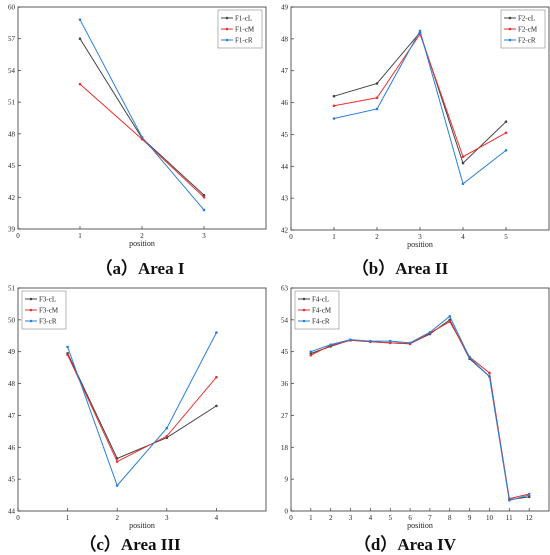 The image size is (550, 555). I want to click on legend: F1-cL F1-cM F1-cR, so click(240, 29).